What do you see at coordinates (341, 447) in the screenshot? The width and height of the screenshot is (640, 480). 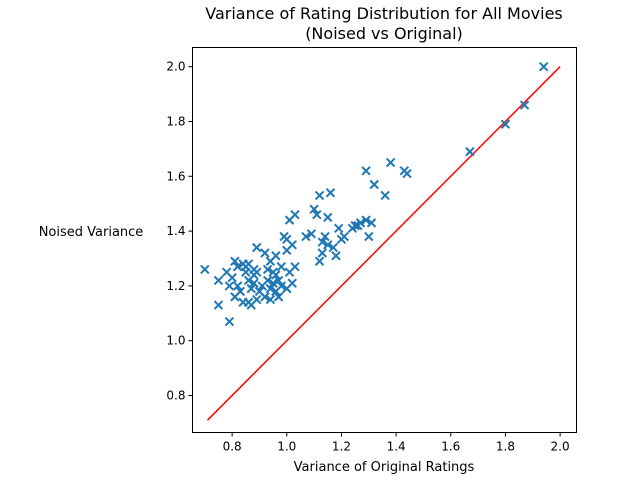 I see `x-tick-label: 1.2` at bounding box center [341, 447].